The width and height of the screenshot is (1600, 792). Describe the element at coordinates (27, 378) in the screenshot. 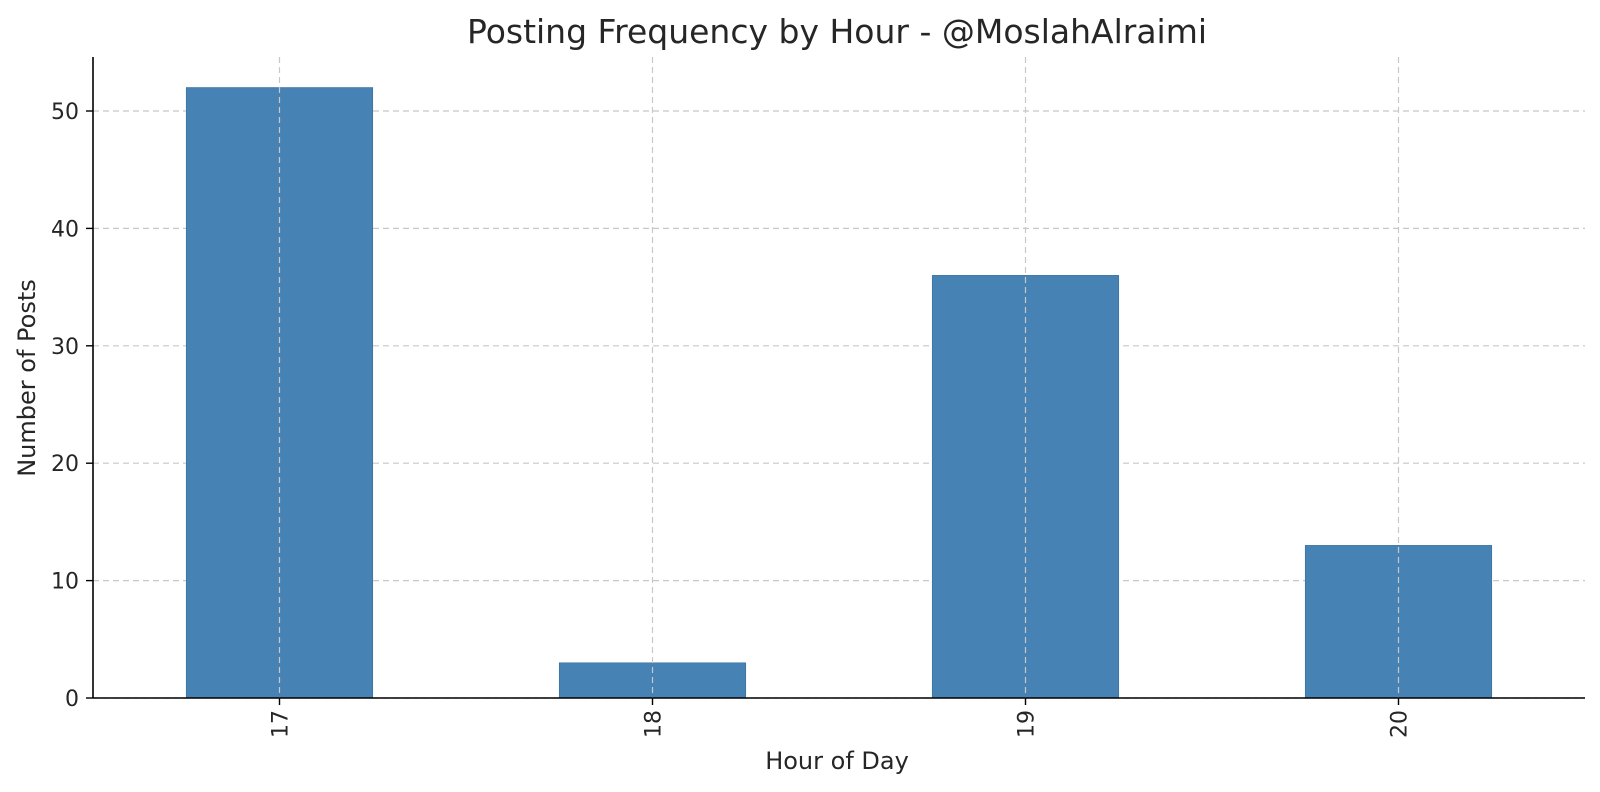

I see `y-axis-label: Number of Posts` at that location.